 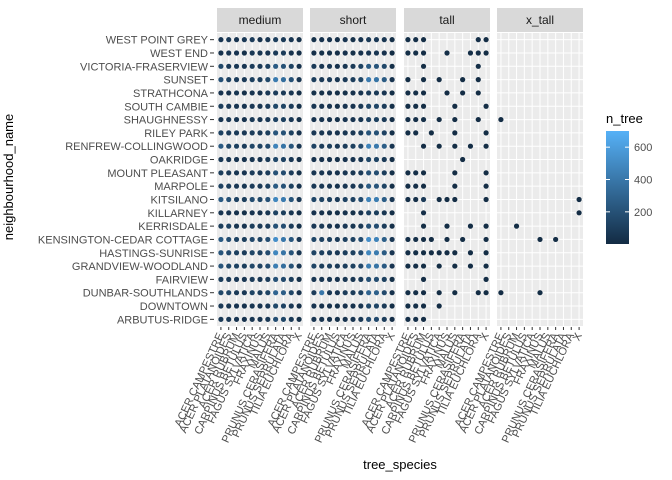 I want to click on y-tick-label: DOWNTOWN, so click(x=174, y=307).